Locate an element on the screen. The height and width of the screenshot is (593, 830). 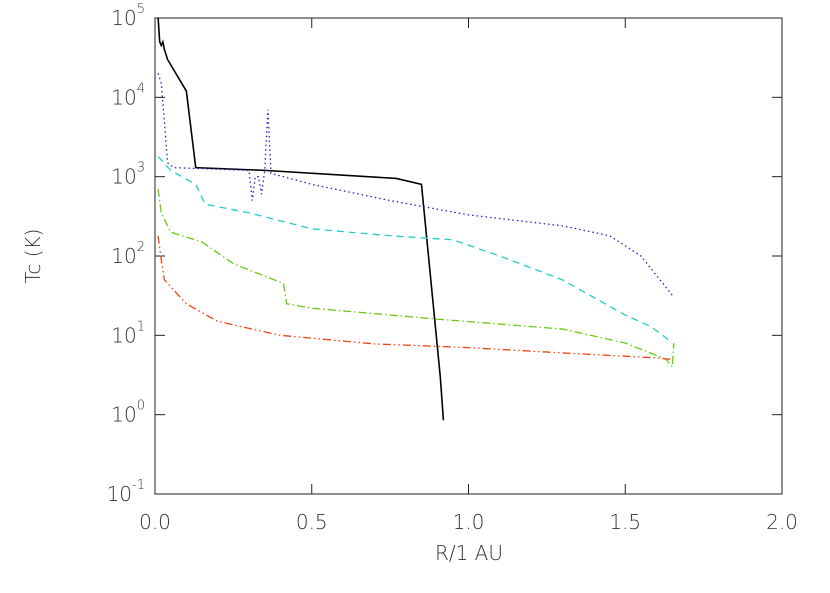
y-tick-exponent: 1 is located at coordinates (141, 326).